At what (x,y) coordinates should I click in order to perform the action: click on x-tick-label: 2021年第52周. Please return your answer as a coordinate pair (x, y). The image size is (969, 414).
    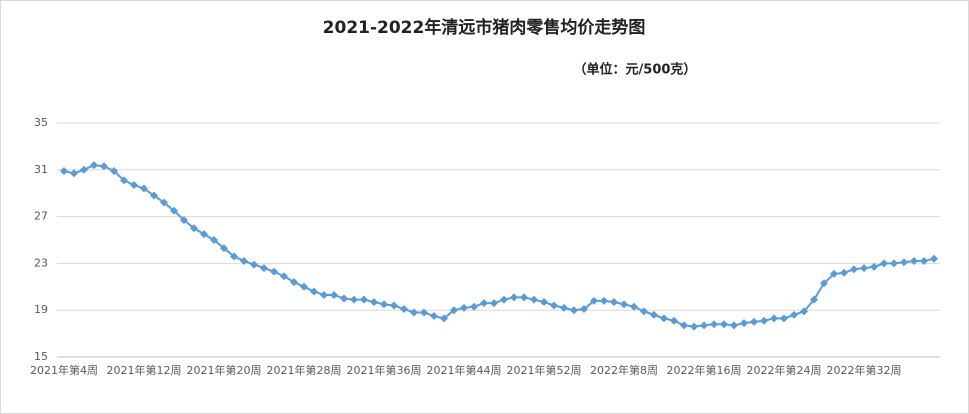
    Looking at the image, I should click on (544, 370).